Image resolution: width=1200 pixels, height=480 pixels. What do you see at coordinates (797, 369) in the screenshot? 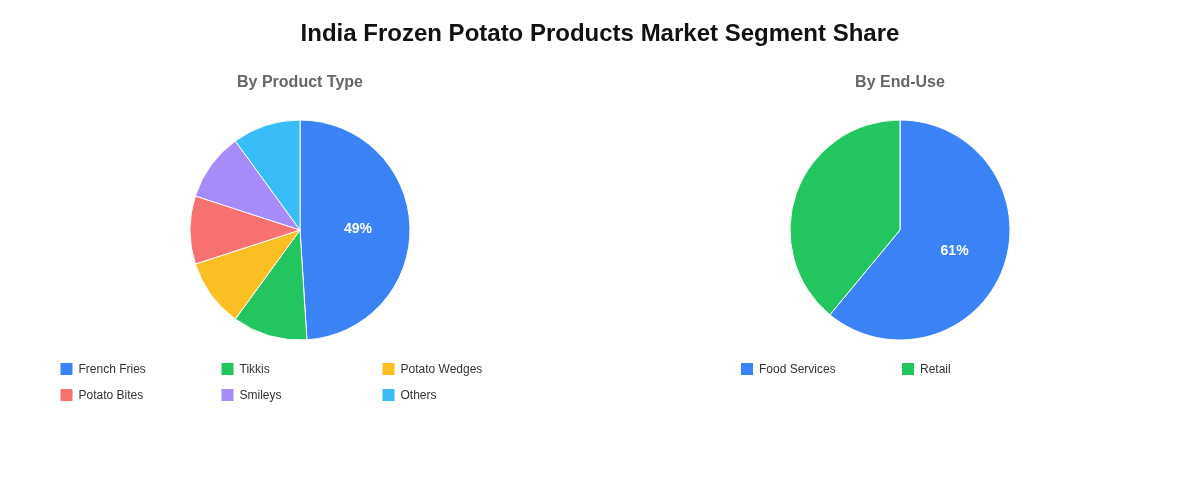
I see `legend-label: Food Services` at bounding box center [797, 369].